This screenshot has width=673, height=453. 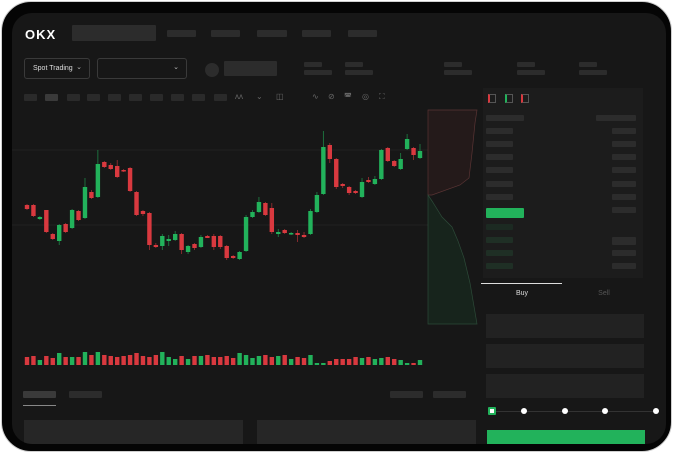 I want to click on dropdown-label: Spot Trading, so click(x=53, y=68).